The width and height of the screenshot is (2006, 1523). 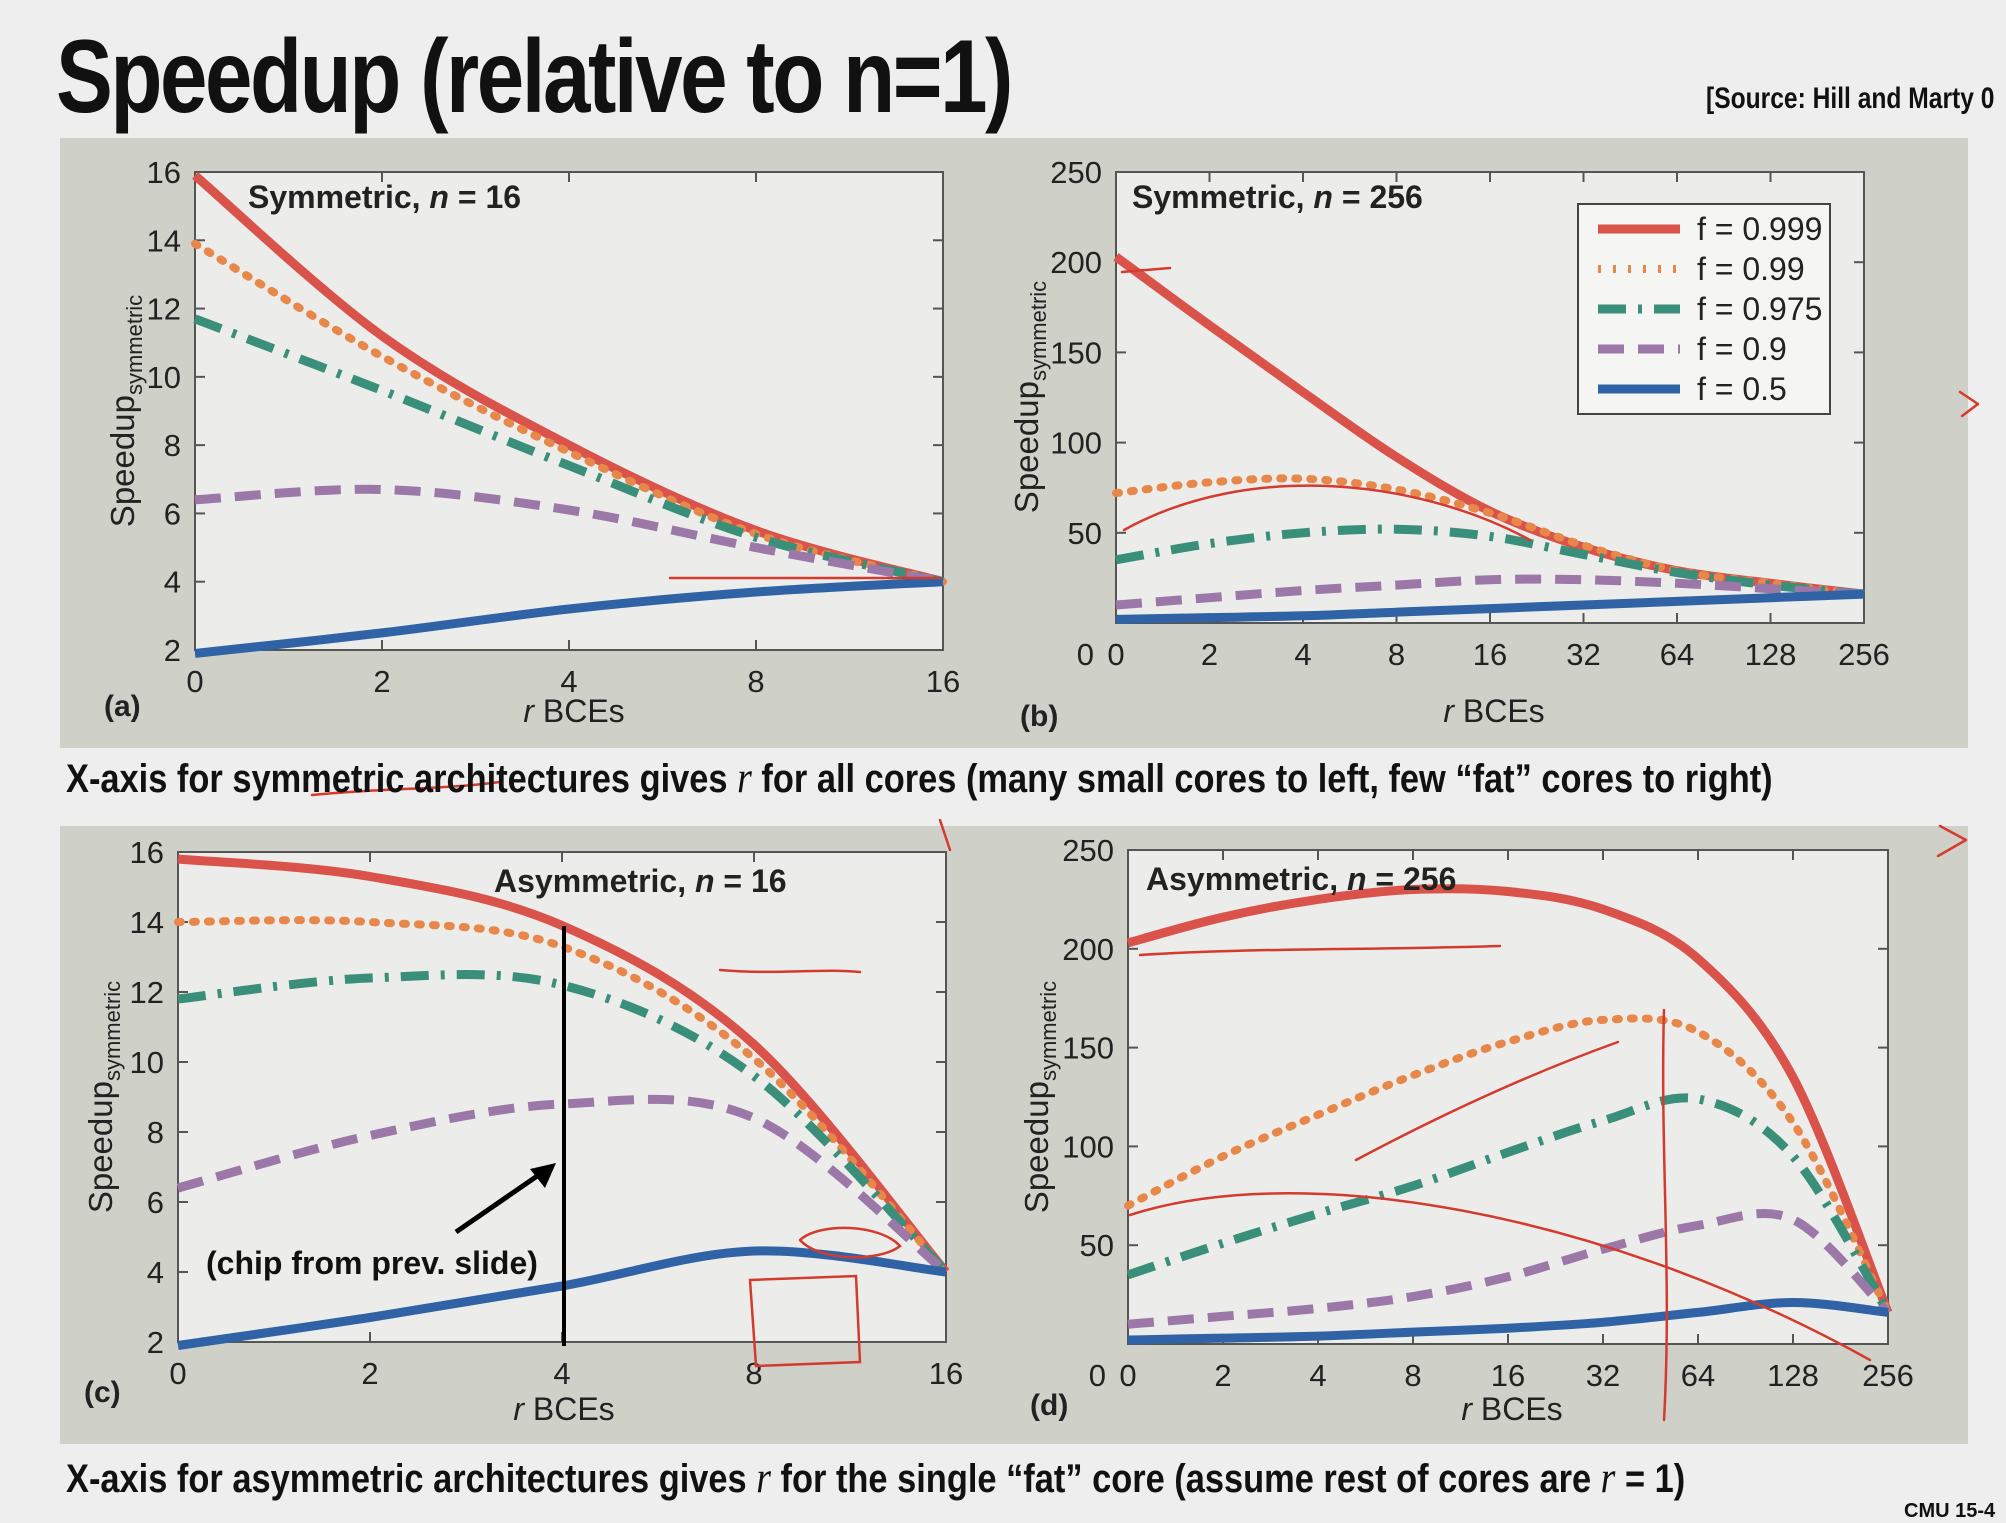 I want to click on legend-label: f = 0.999, so click(x=1759, y=229).